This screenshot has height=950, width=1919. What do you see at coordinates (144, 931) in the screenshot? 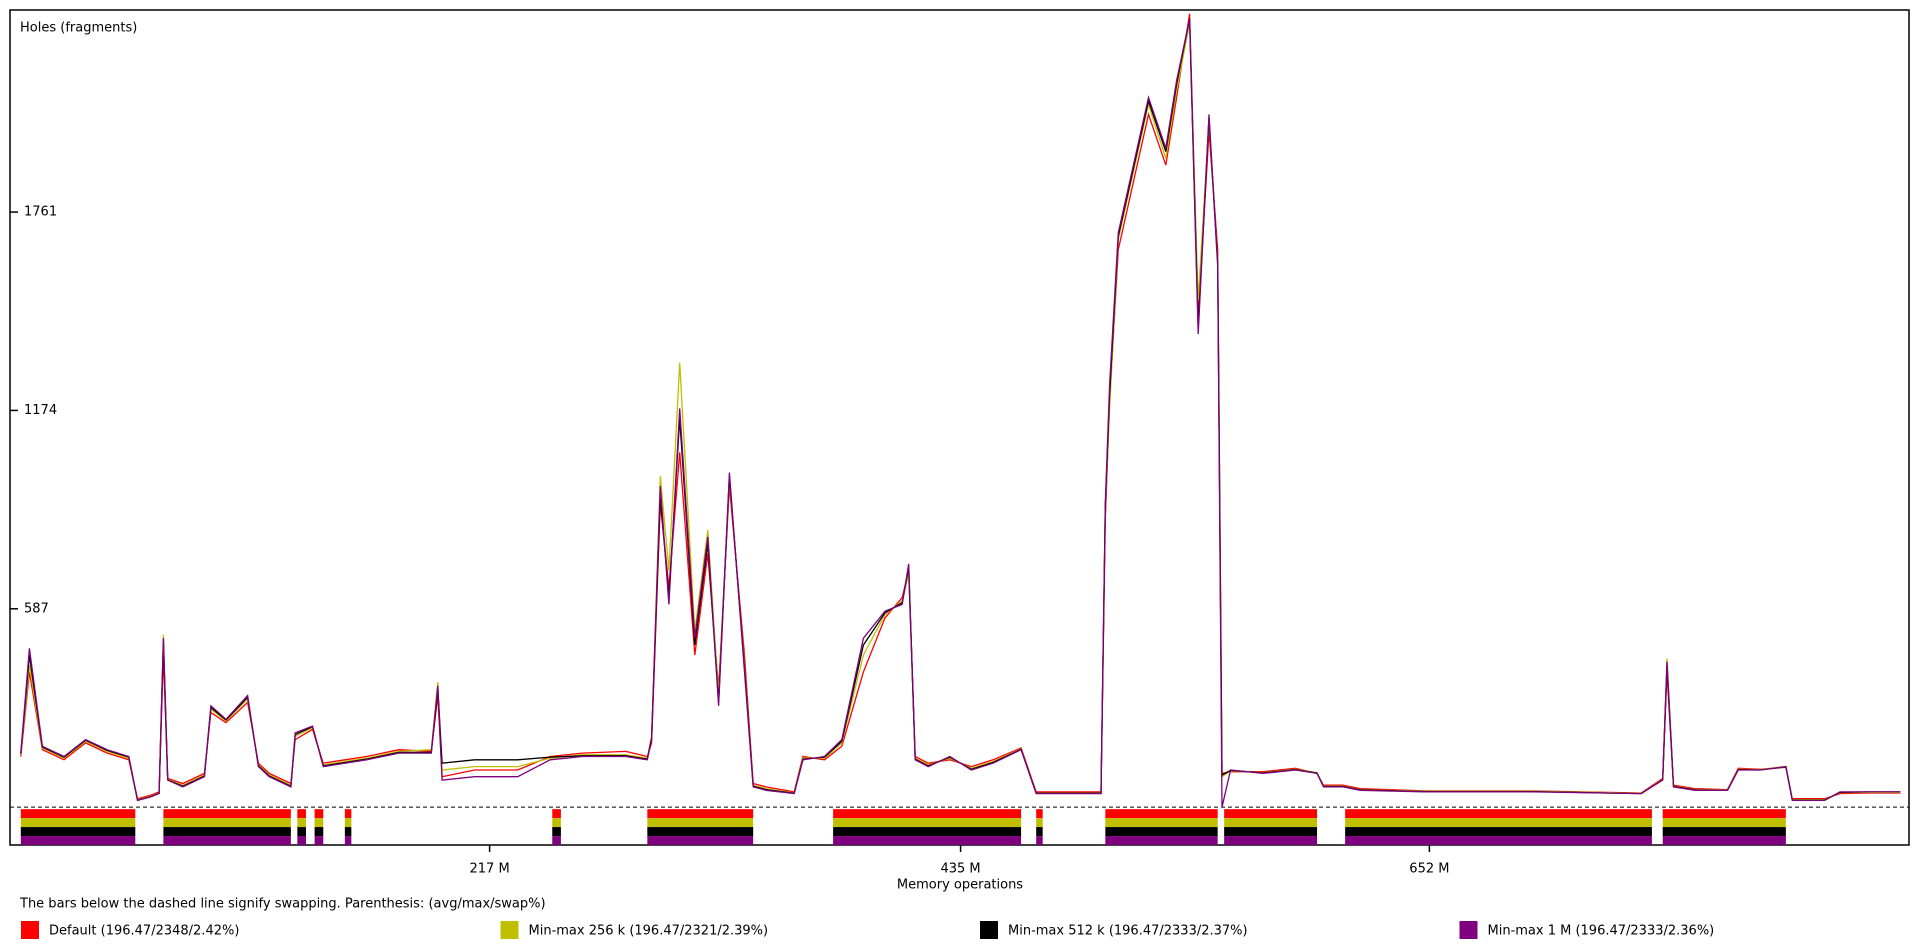
I see `legend-label: Default (196.47/2348/2.42%)` at bounding box center [144, 931].